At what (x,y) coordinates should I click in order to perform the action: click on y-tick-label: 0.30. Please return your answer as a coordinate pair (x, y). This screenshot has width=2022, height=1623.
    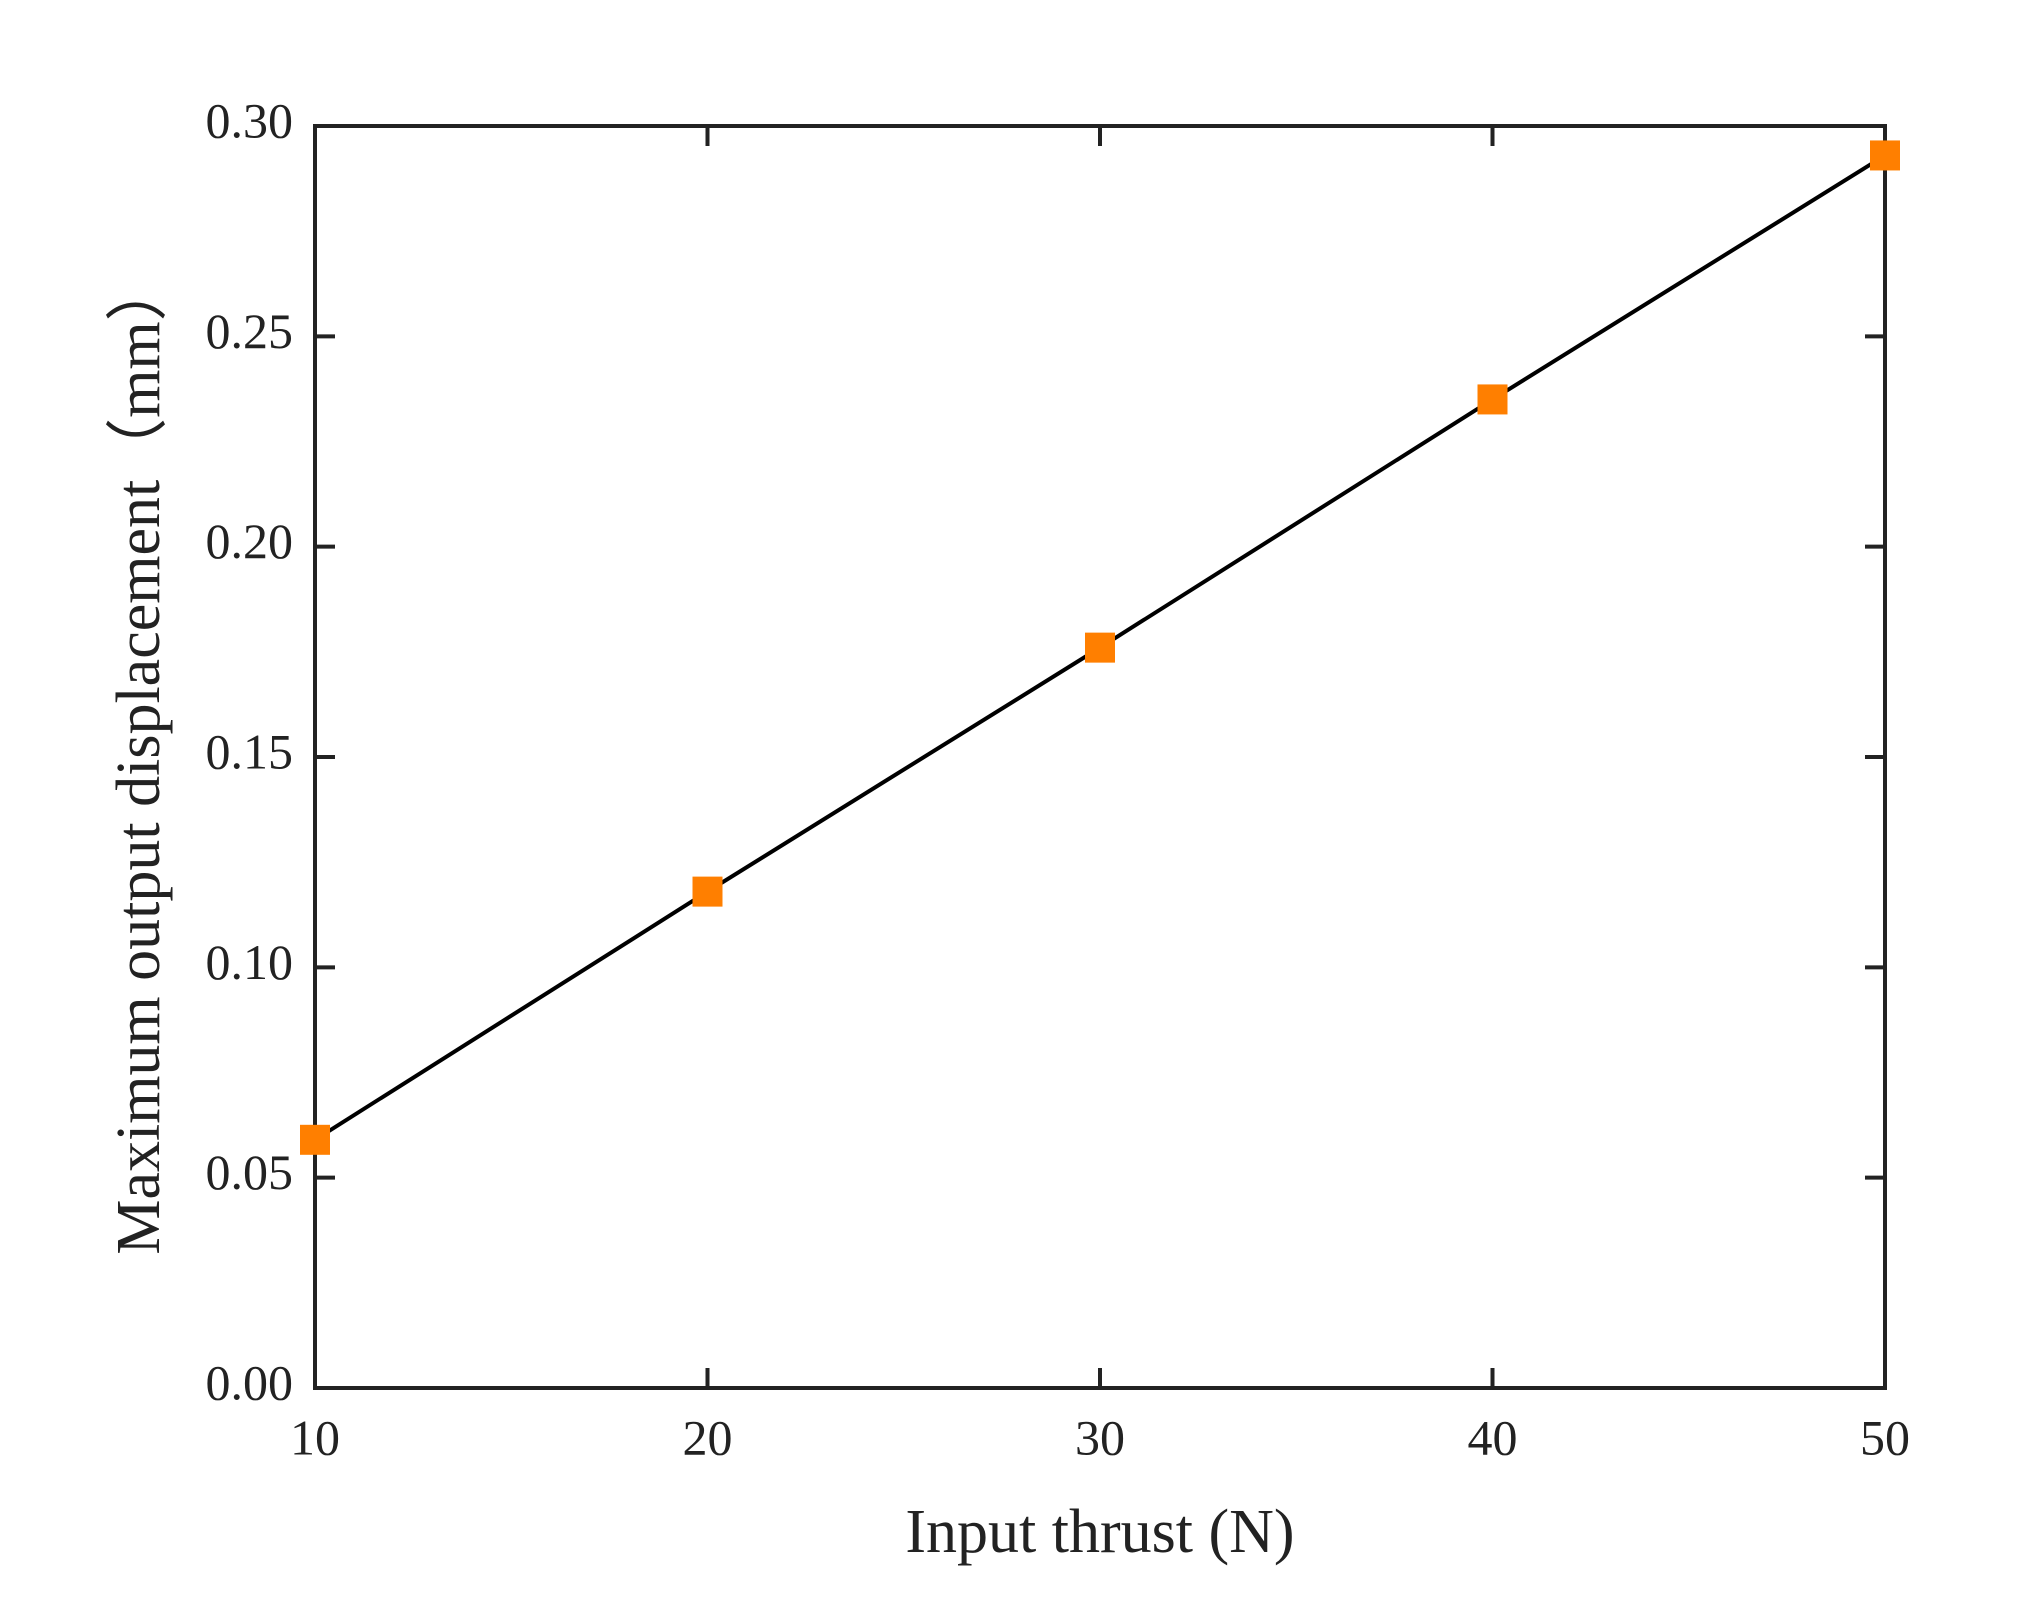
    Looking at the image, I should click on (250, 120).